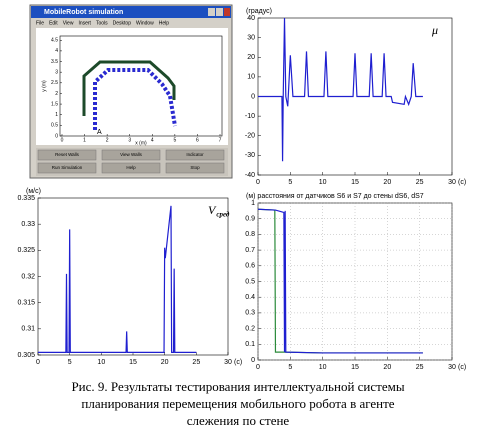 This screenshot has height=440, width=477. Describe the element at coordinates (164, 23) in the screenshot. I see `menu-item: Help` at that location.